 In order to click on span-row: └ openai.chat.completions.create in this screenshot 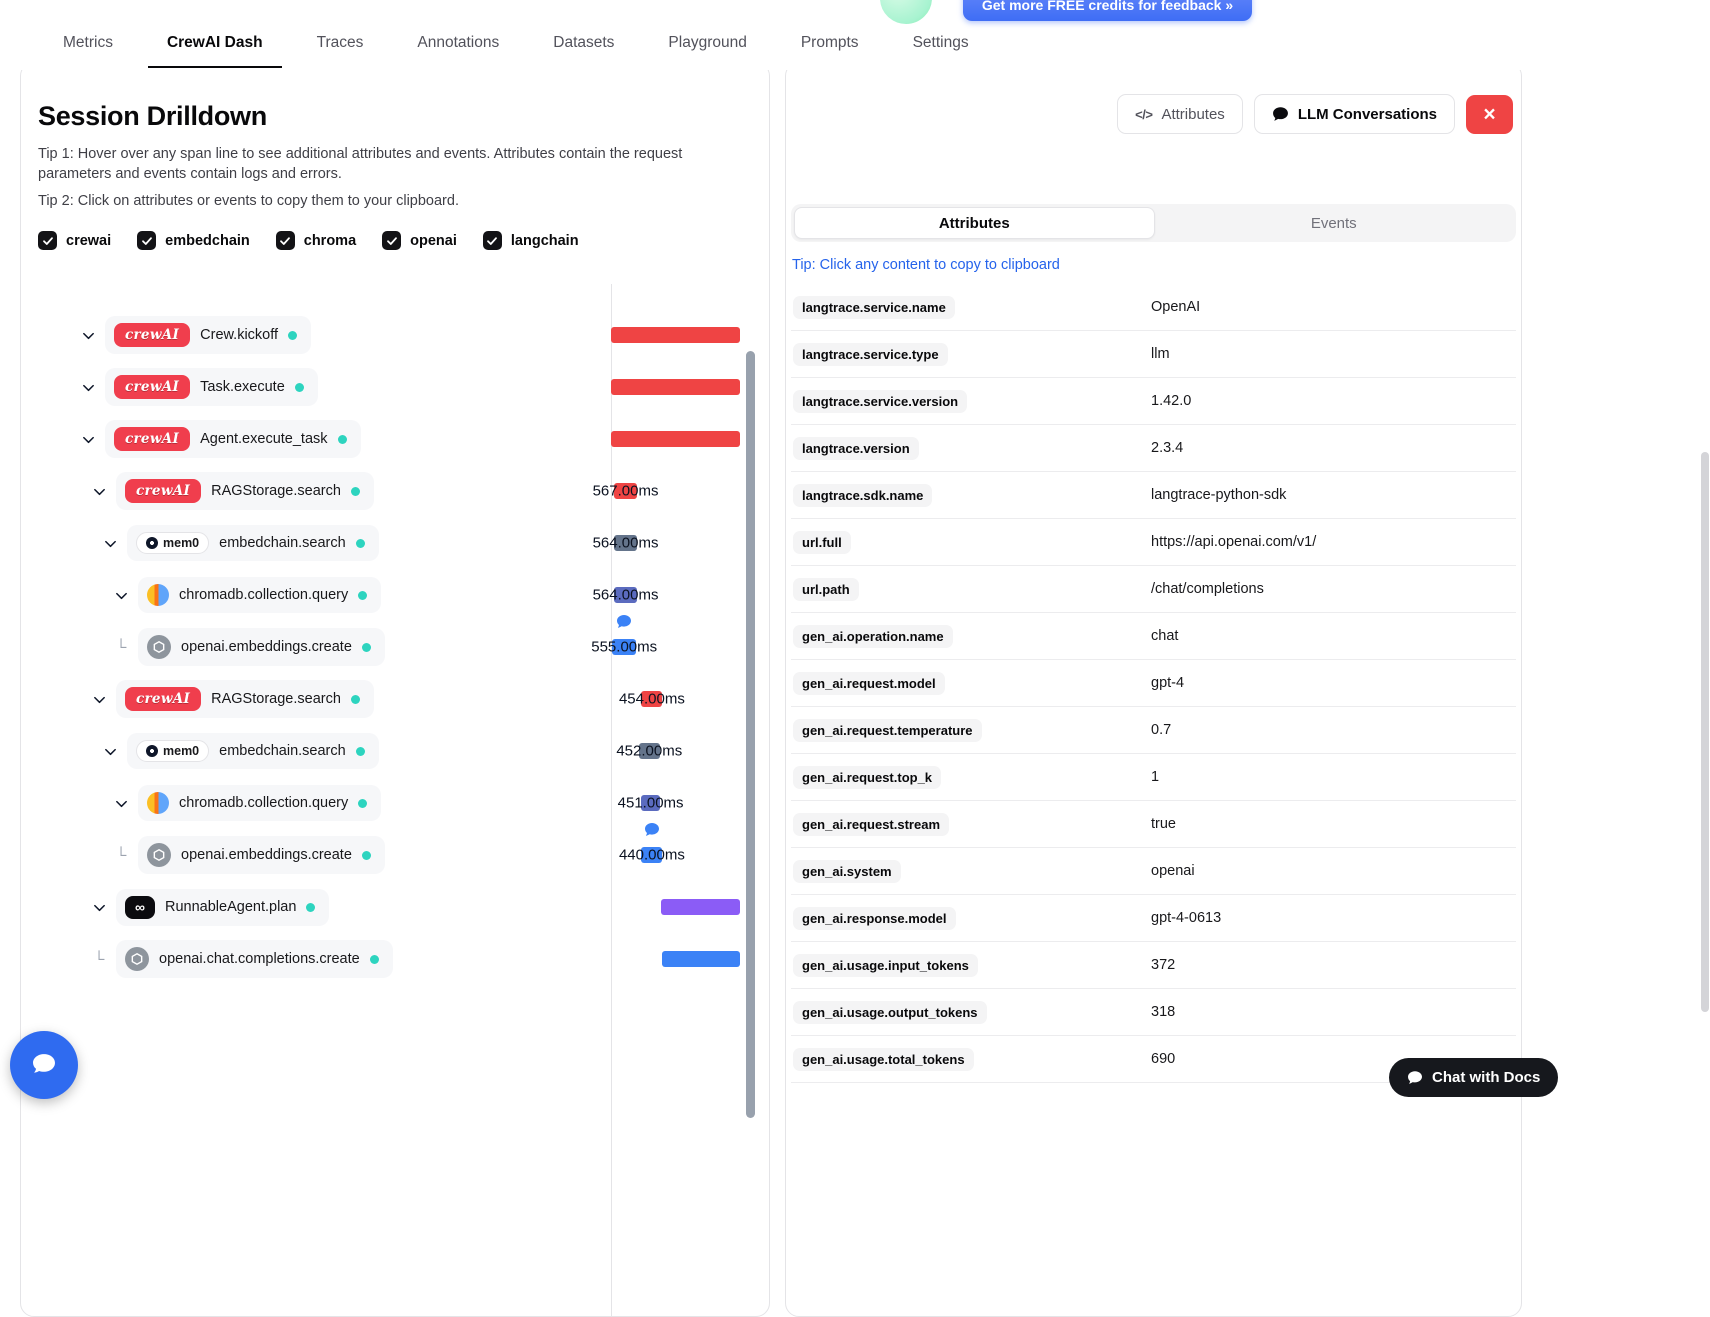, I will do `click(382, 959)`.